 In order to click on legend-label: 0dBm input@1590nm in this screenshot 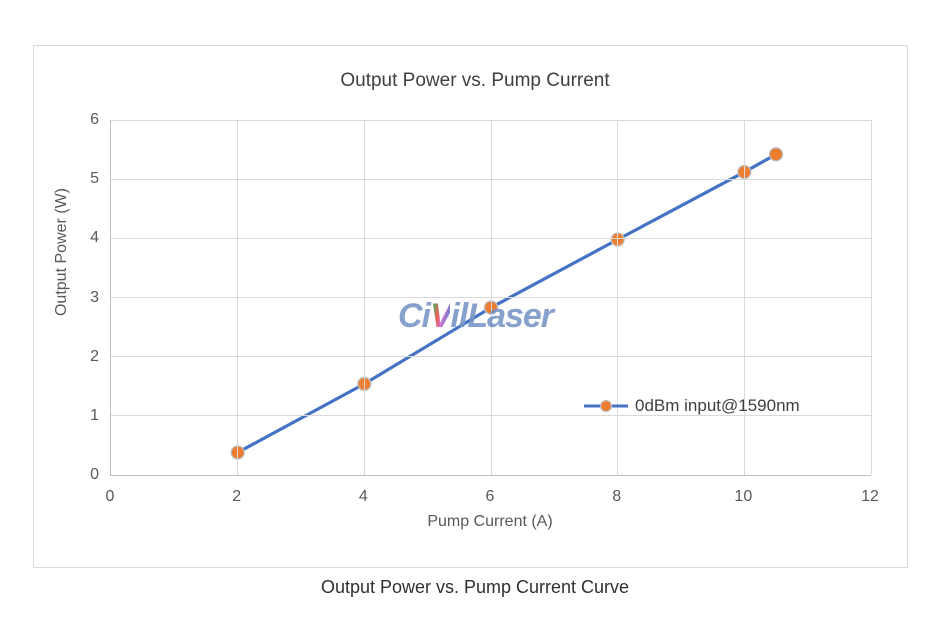, I will do `click(717, 405)`.